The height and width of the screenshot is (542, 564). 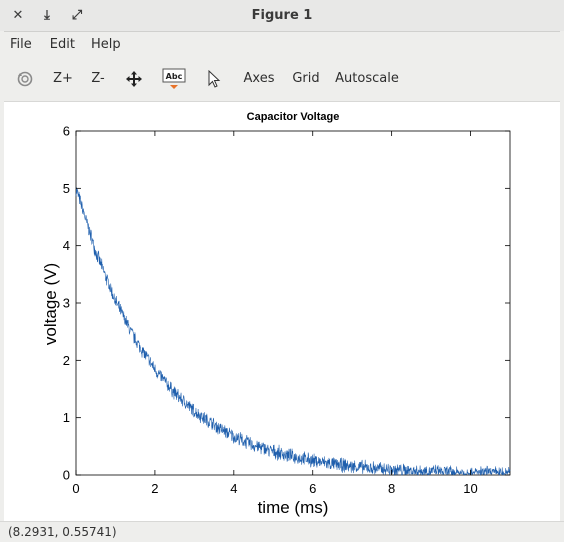 I want to click on window-titlebar: ✕ ⤓ ⤢ Figure 1, so click(x=282, y=16).